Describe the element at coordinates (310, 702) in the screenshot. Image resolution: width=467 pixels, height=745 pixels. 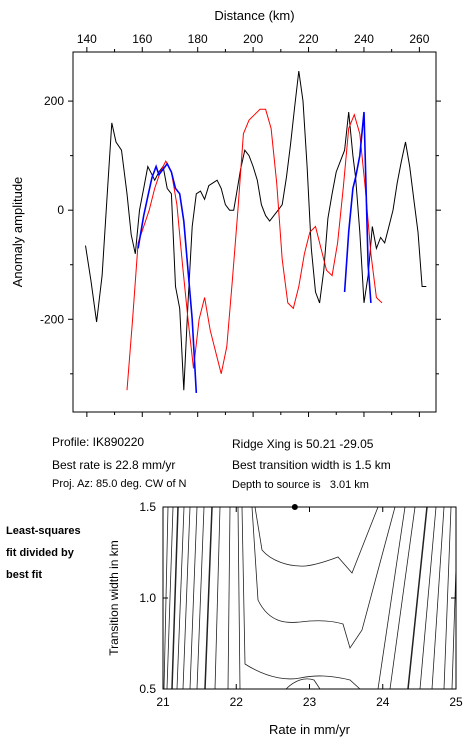
I see `bottom-x-tick-label: 23` at that location.